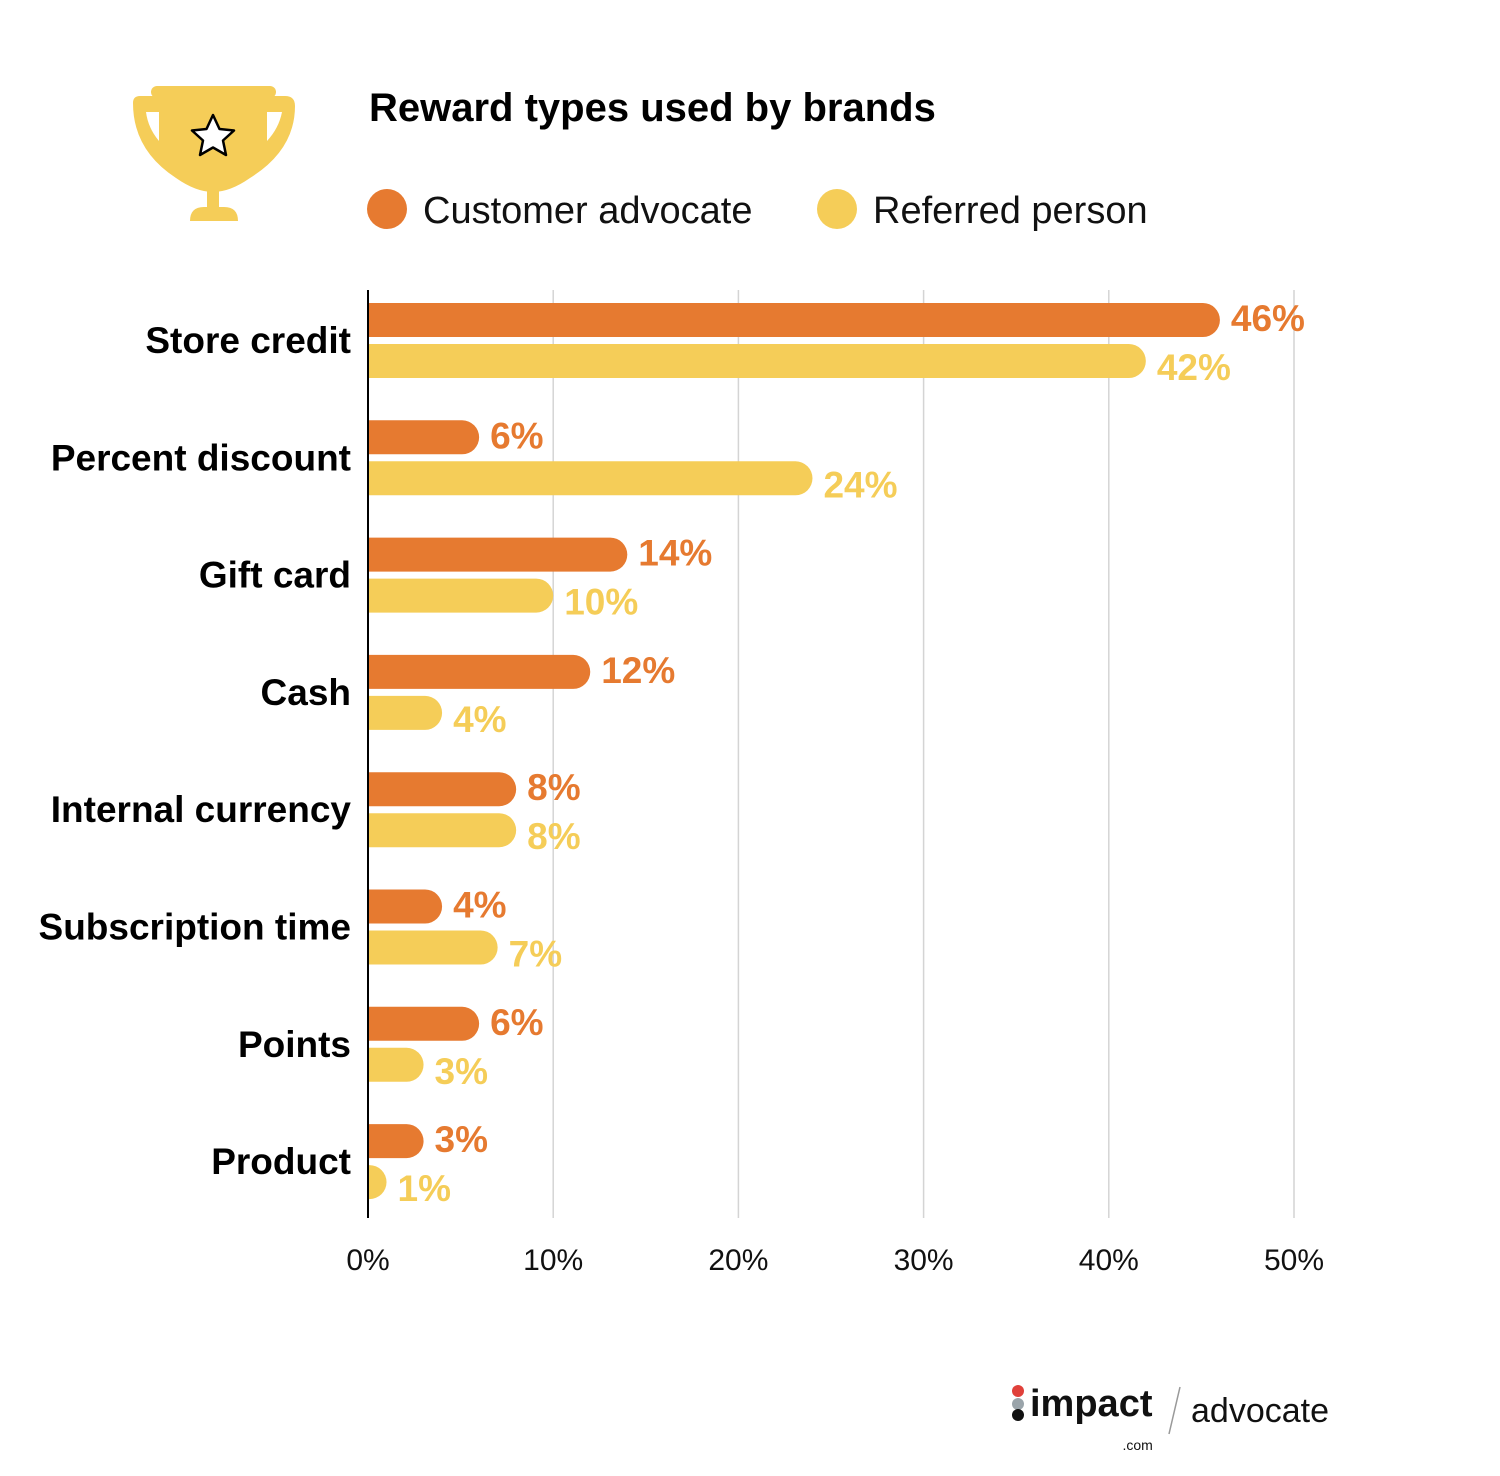 The image size is (1500, 1476). Describe the element at coordinates (201, 809) in the screenshot. I see `category-label: Internal currency` at that location.